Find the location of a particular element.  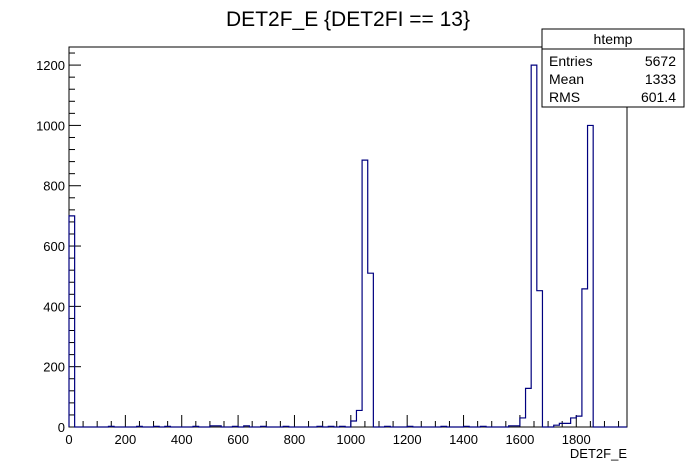

y-tick-label: 800 is located at coordinates (54, 186).